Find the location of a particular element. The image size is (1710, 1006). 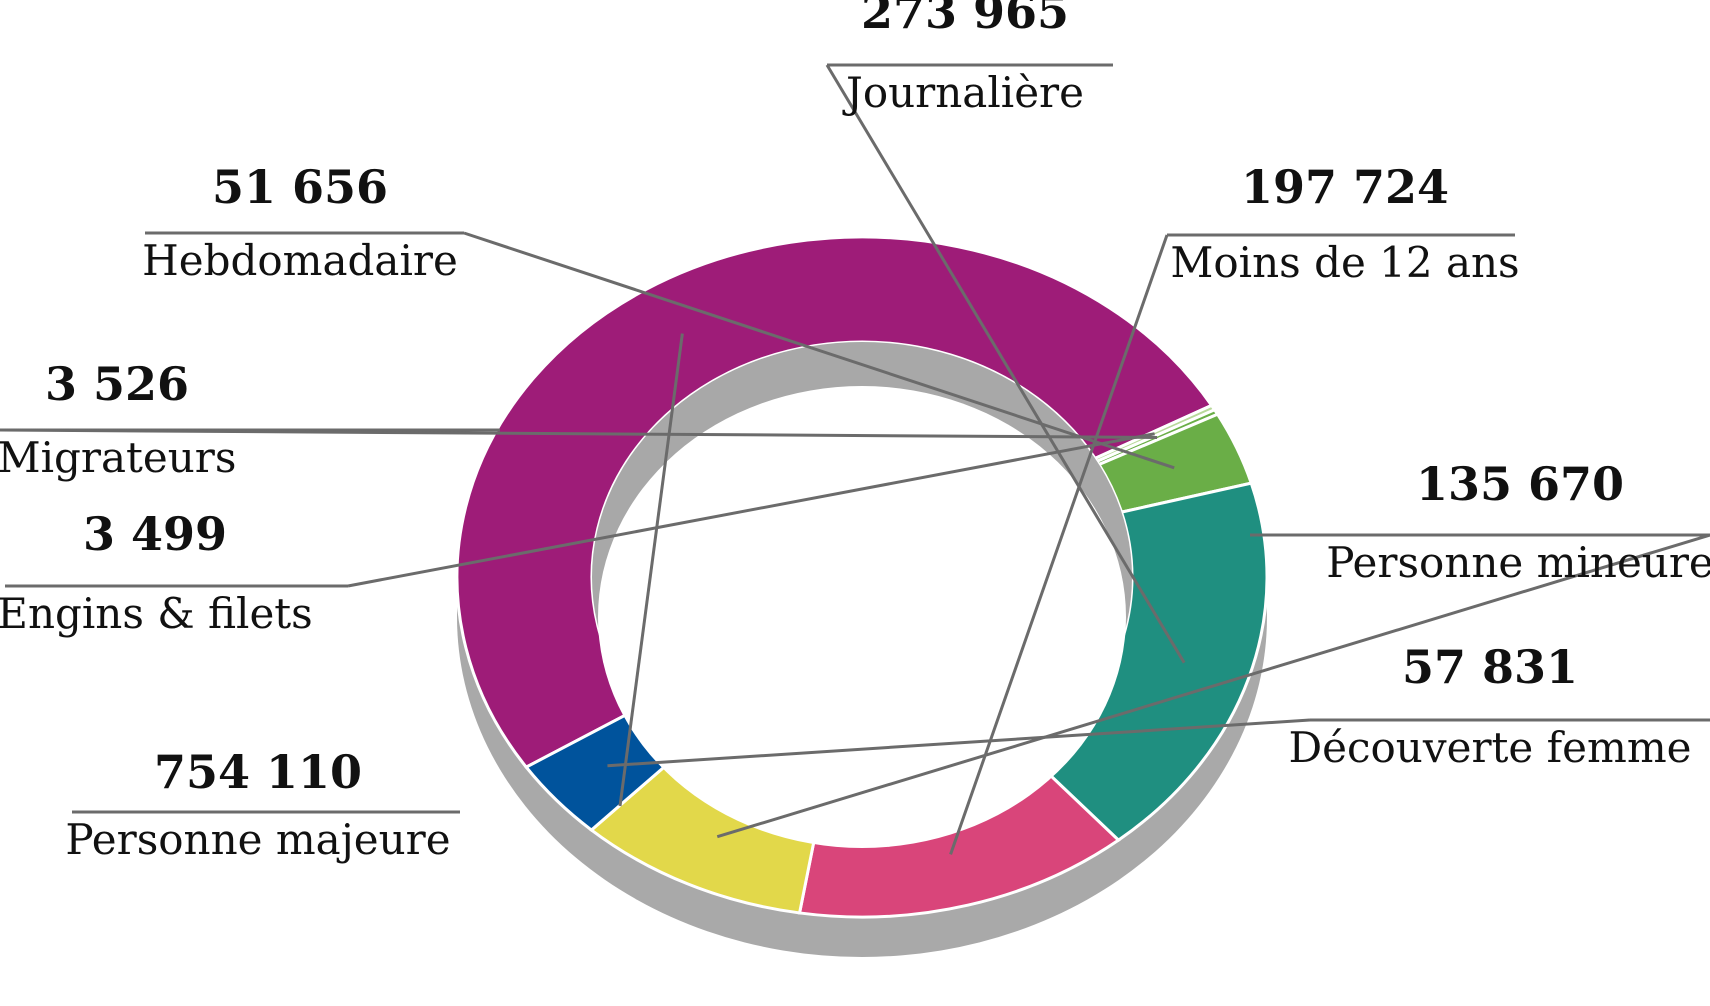

category-label-engins-filets: Engins & filets is located at coordinates (156, 613).